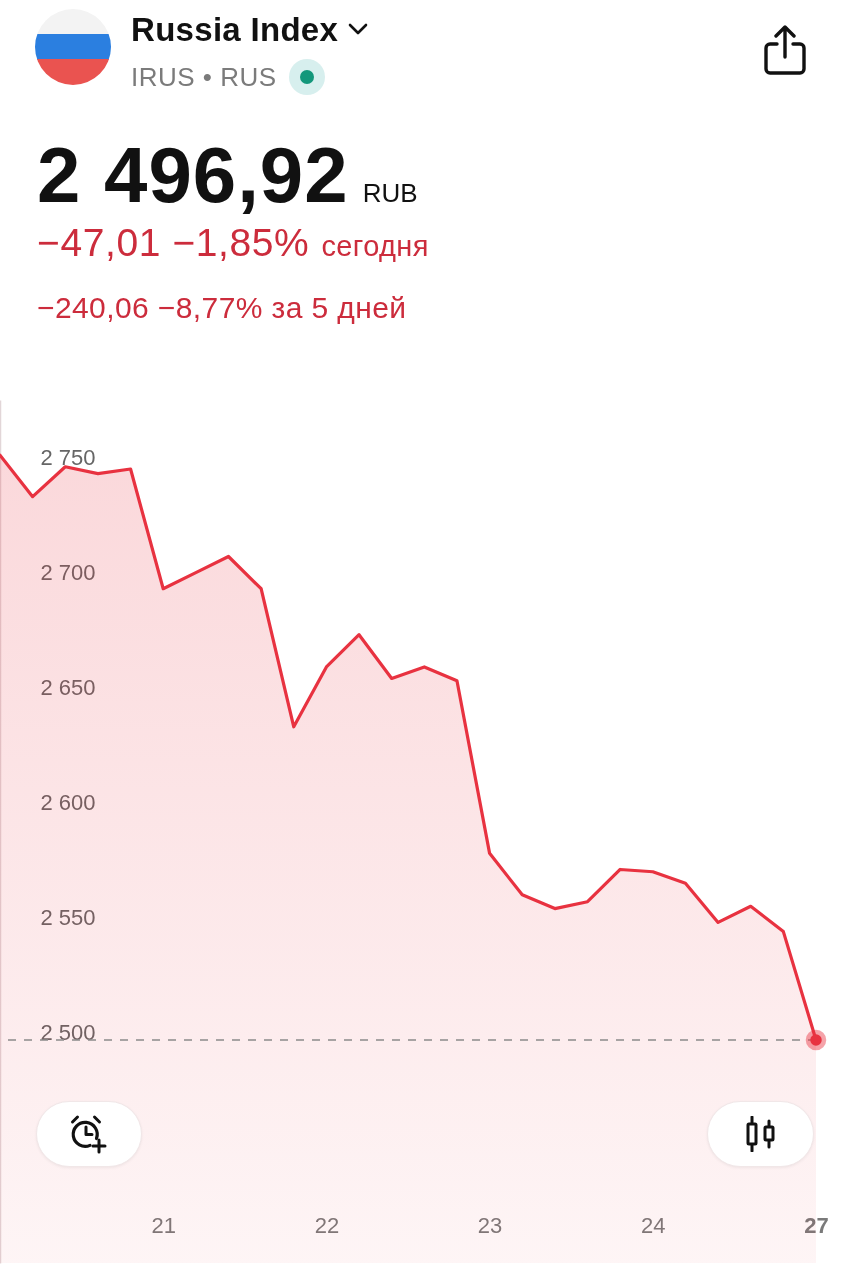 This screenshot has width=849, height=1280. Describe the element at coordinates (327, 1224) in the screenshot. I see `x-tick-label: 22` at that location.